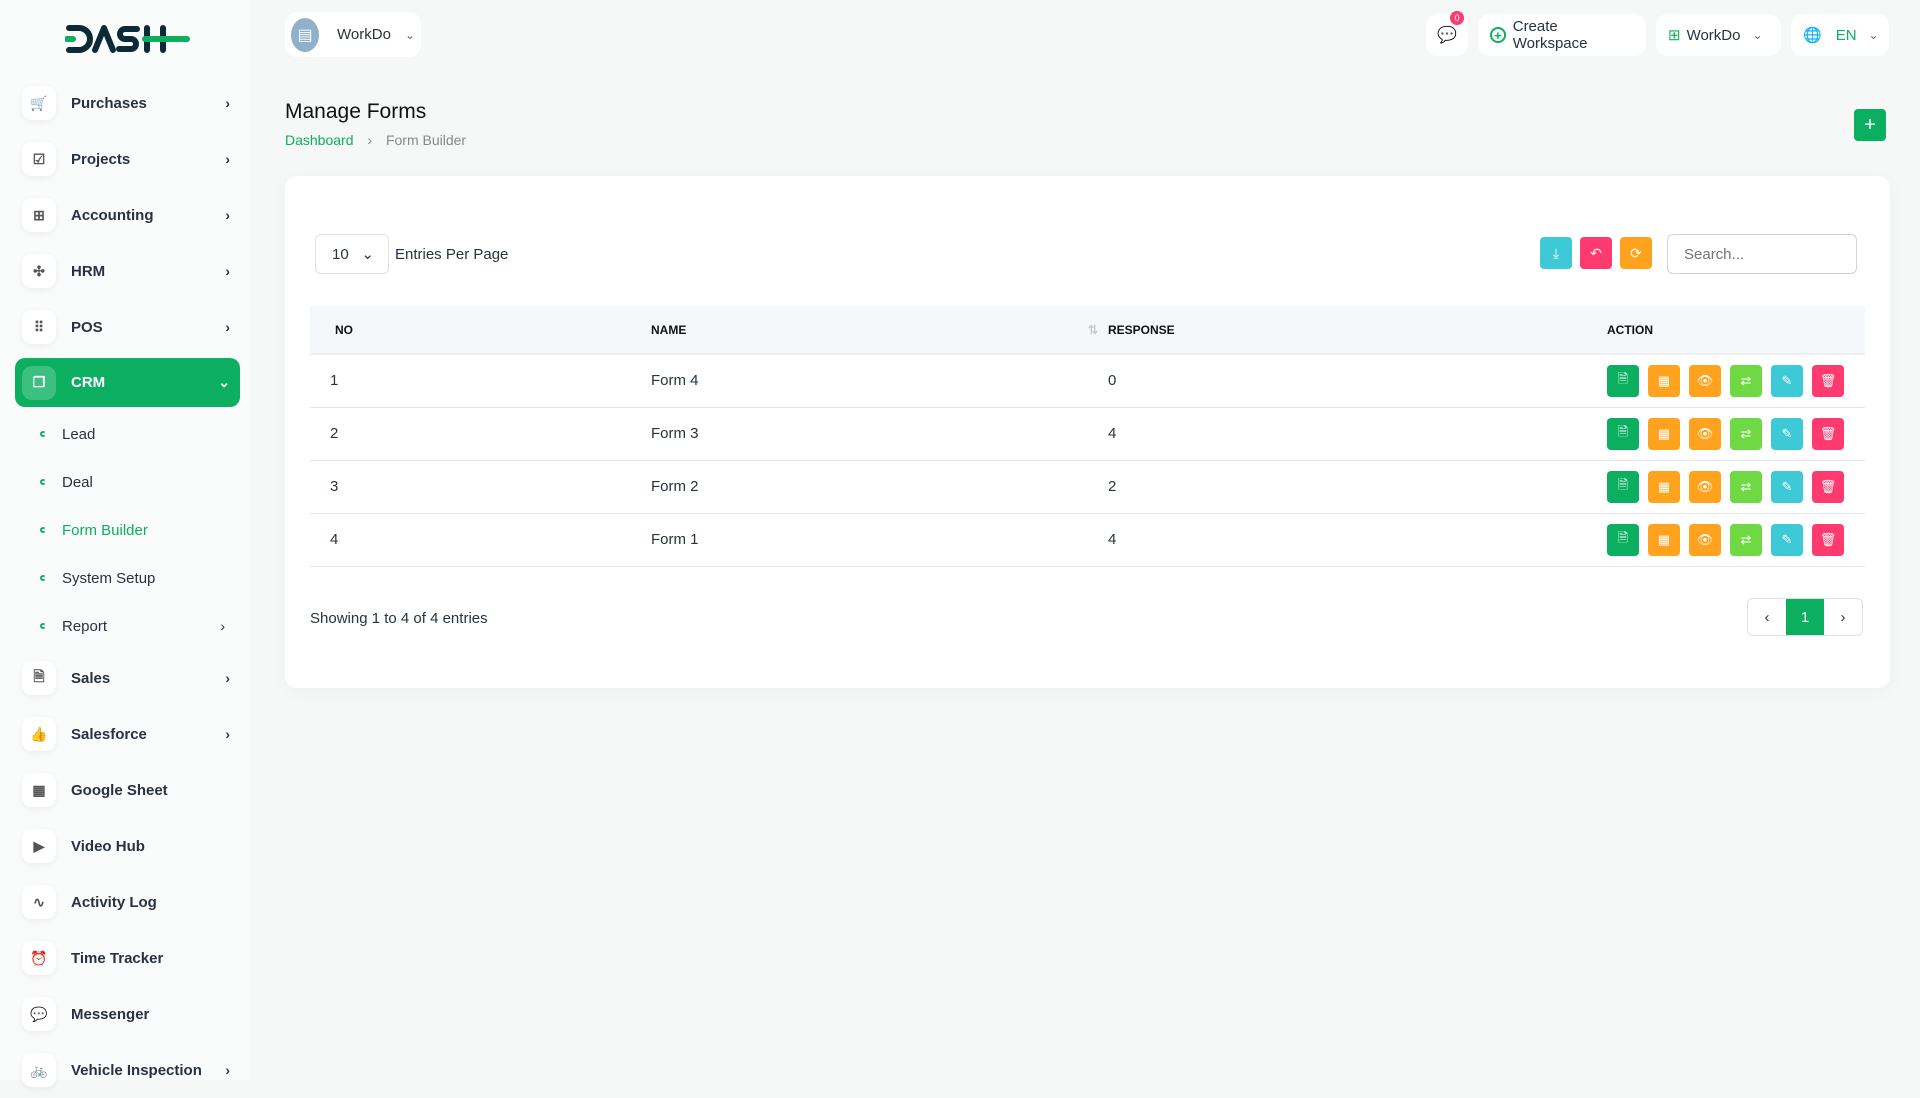 The width and height of the screenshot is (1920, 1098). Describe the element at coordinates (127, 902) in the screenshot. I see `sidebar-item-activity-log: ∿ Activity Log` at that location.